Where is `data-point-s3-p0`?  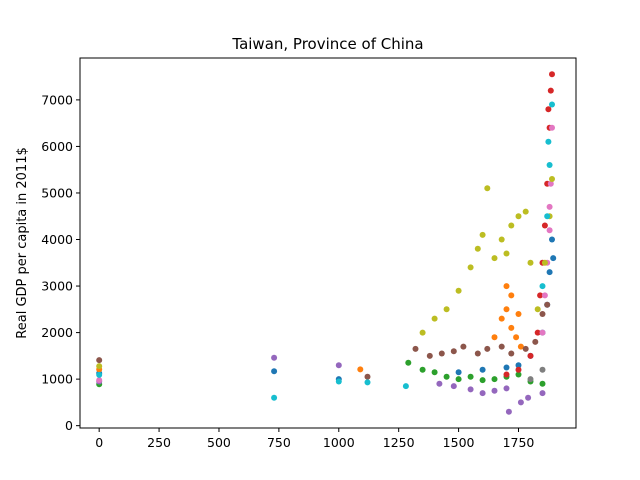
data-point-s3-p0 is located at coordinates (506, 374).